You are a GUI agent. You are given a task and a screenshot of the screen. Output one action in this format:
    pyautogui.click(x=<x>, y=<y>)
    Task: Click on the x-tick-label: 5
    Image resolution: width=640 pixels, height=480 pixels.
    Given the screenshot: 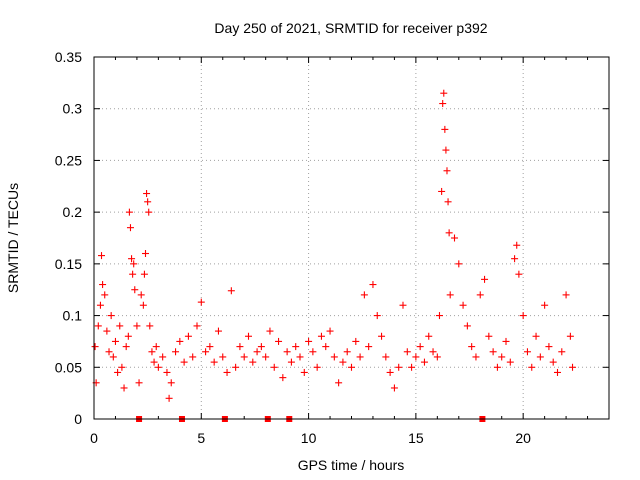 What is the action you would take?
    pyautogui.click(x=201, y=438)
    